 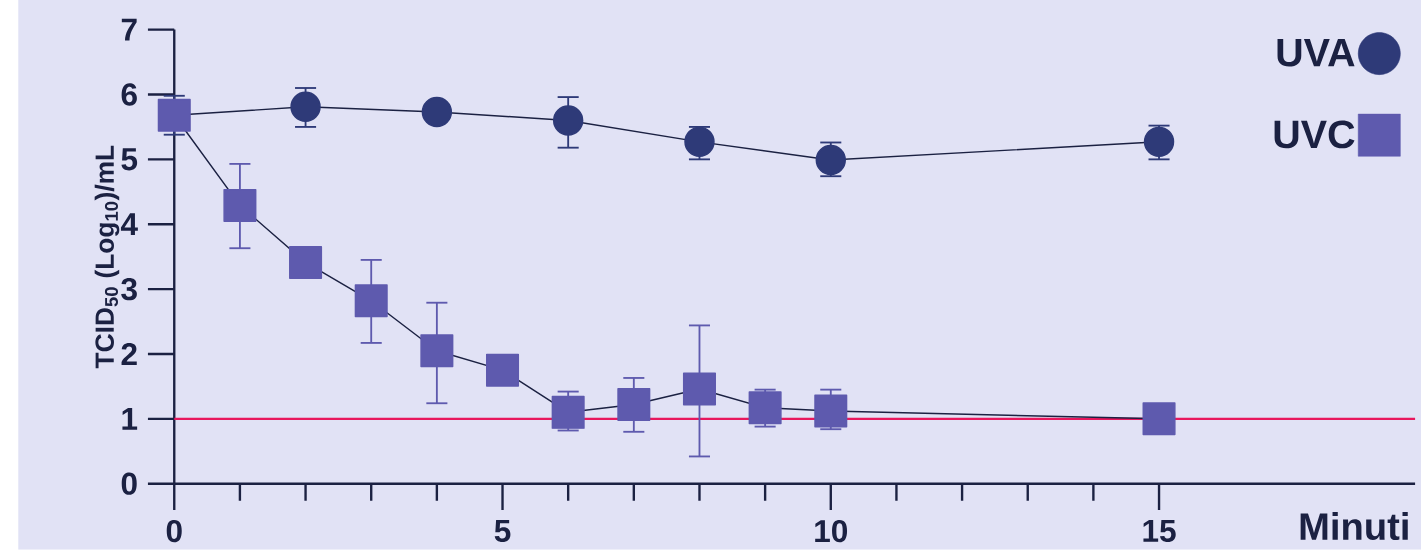 I want to click on x-tick-label: 0, so click(x=174, y=531).